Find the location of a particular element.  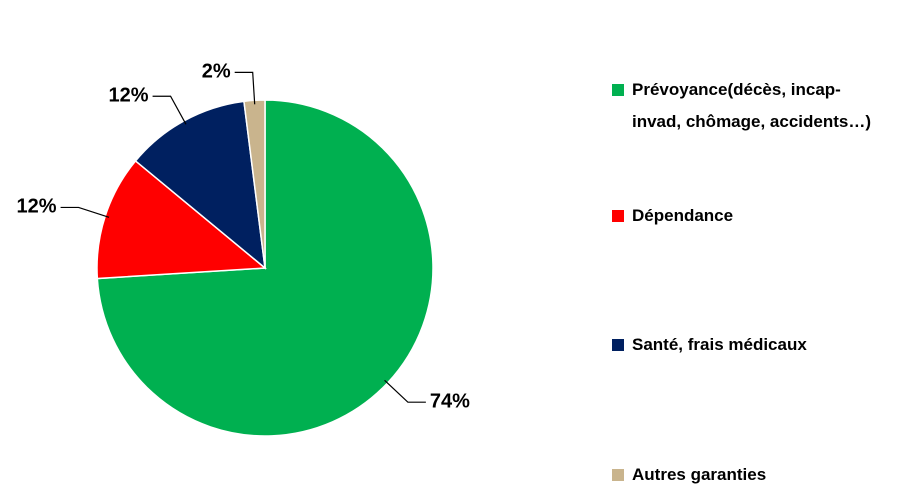

legend-label: Santé, frais médicaux is located at coordinates (719, 344).